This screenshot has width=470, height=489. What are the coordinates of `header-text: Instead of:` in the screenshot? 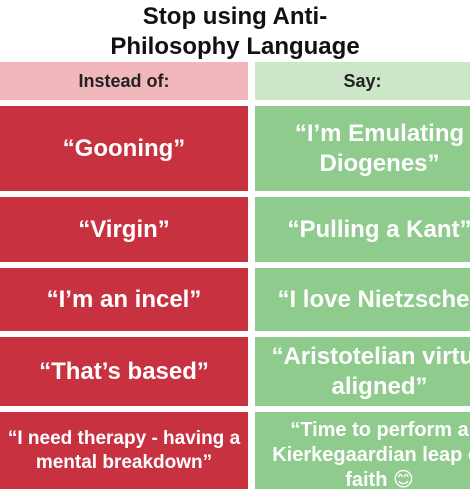 It's located at (124, 81).